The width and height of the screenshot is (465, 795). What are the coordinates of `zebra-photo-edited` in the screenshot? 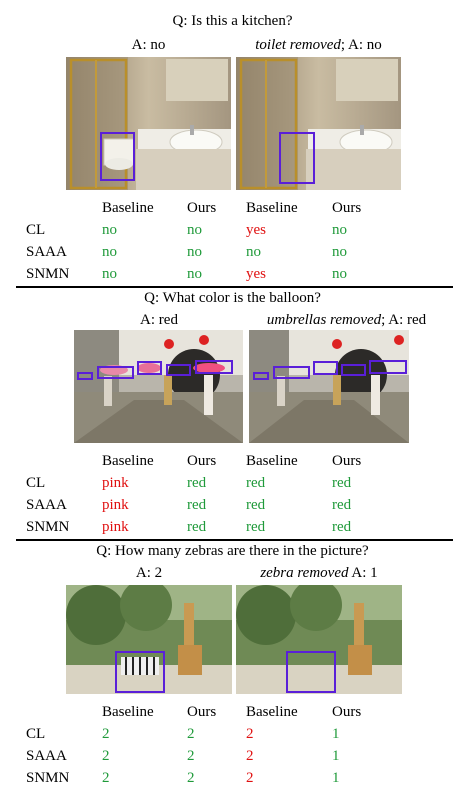 It's located at (319, 639).